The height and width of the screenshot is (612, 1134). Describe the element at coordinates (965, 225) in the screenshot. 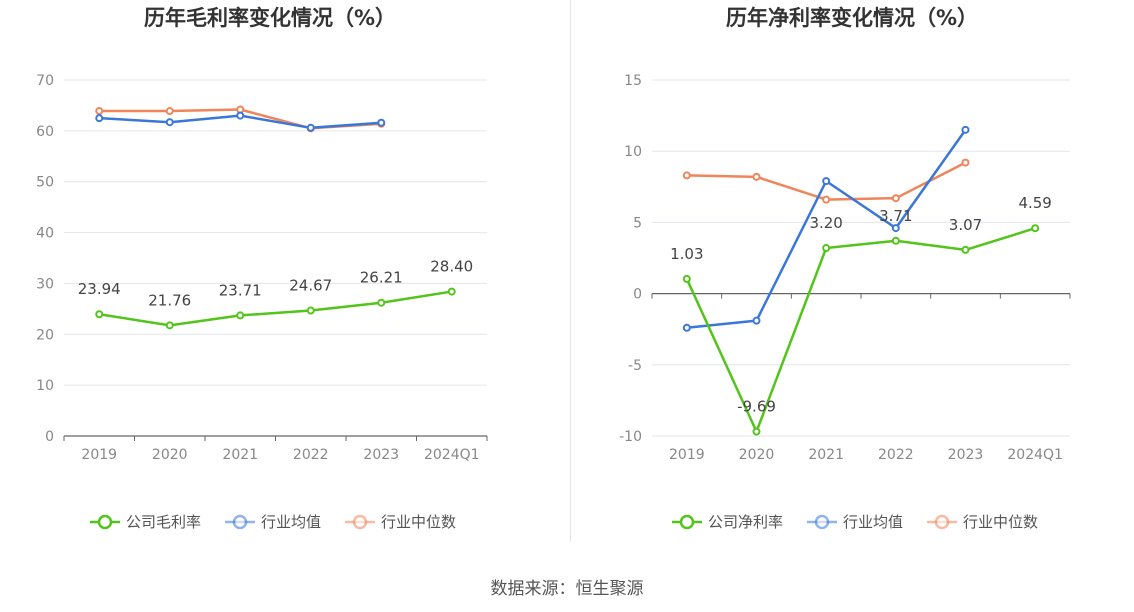

I see `data-label: 3.07` at that location.